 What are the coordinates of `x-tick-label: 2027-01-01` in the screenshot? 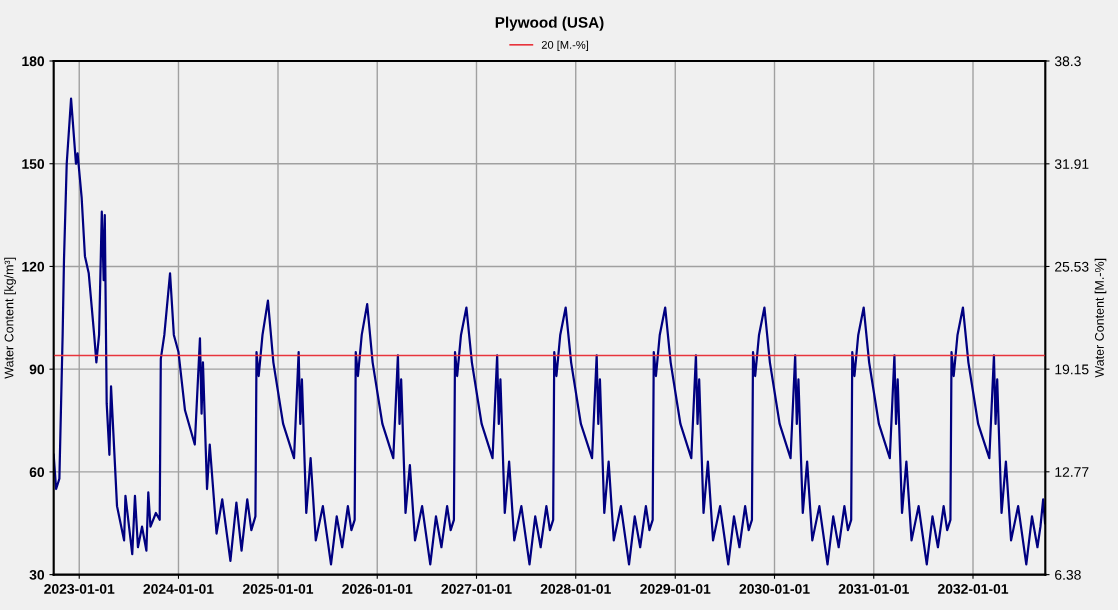 It's located at (476, 589).